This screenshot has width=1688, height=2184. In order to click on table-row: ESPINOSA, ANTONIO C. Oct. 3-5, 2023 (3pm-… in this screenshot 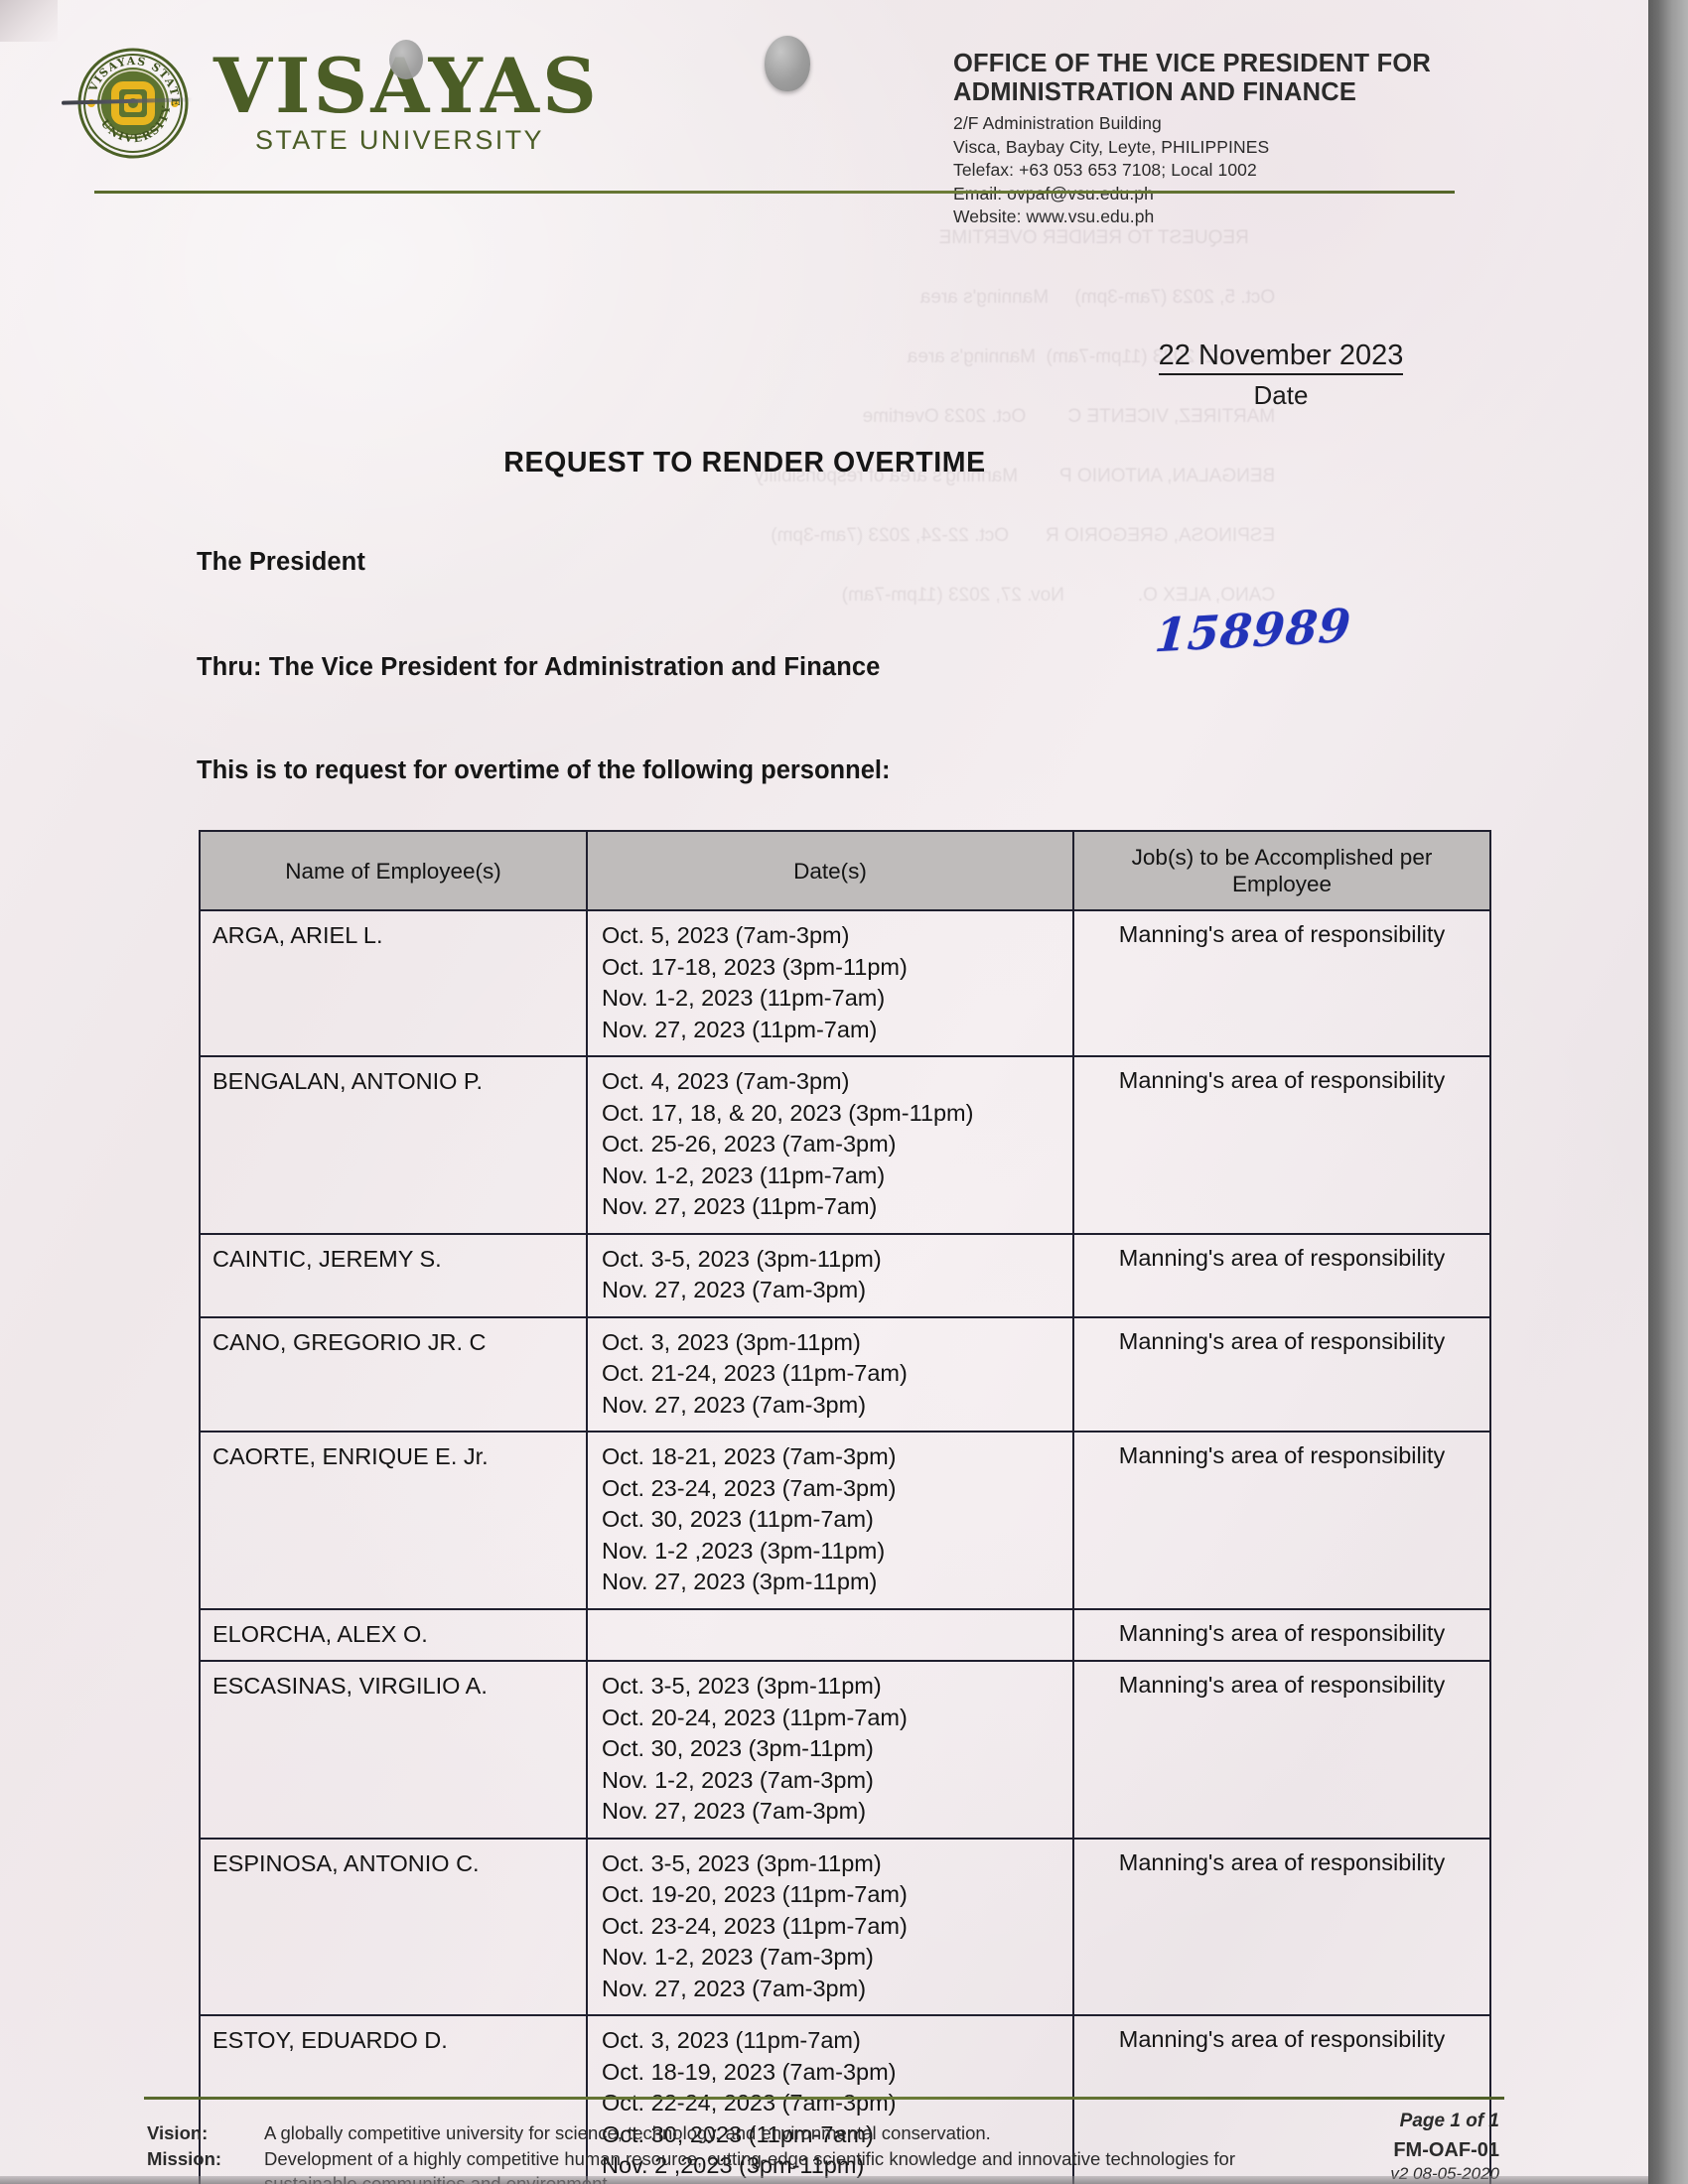, I will do `click(845, 1926)`.